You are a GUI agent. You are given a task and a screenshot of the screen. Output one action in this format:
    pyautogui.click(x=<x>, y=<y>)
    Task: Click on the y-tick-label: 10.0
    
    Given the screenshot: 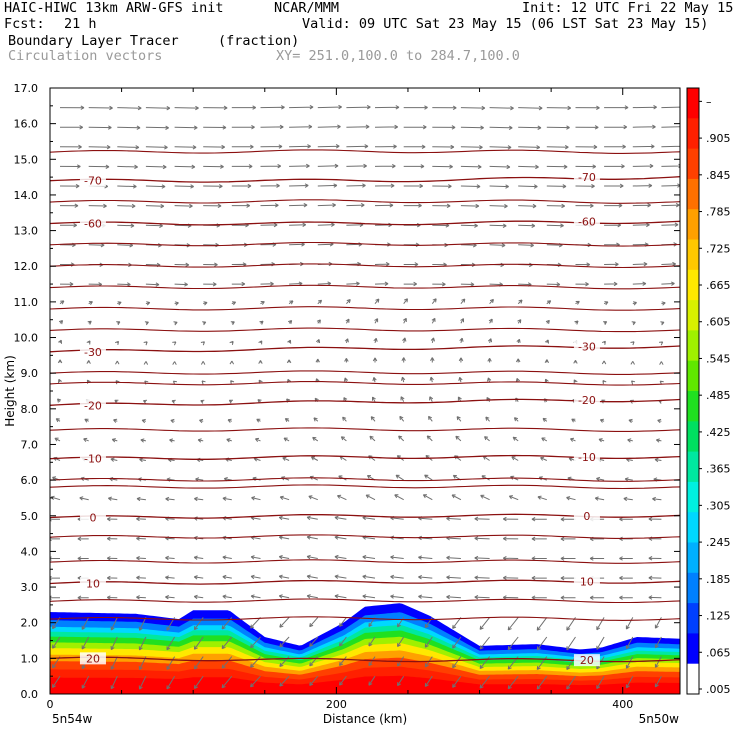 What is the action you would take?
    pyautogui.click(x=26, y=338)
    